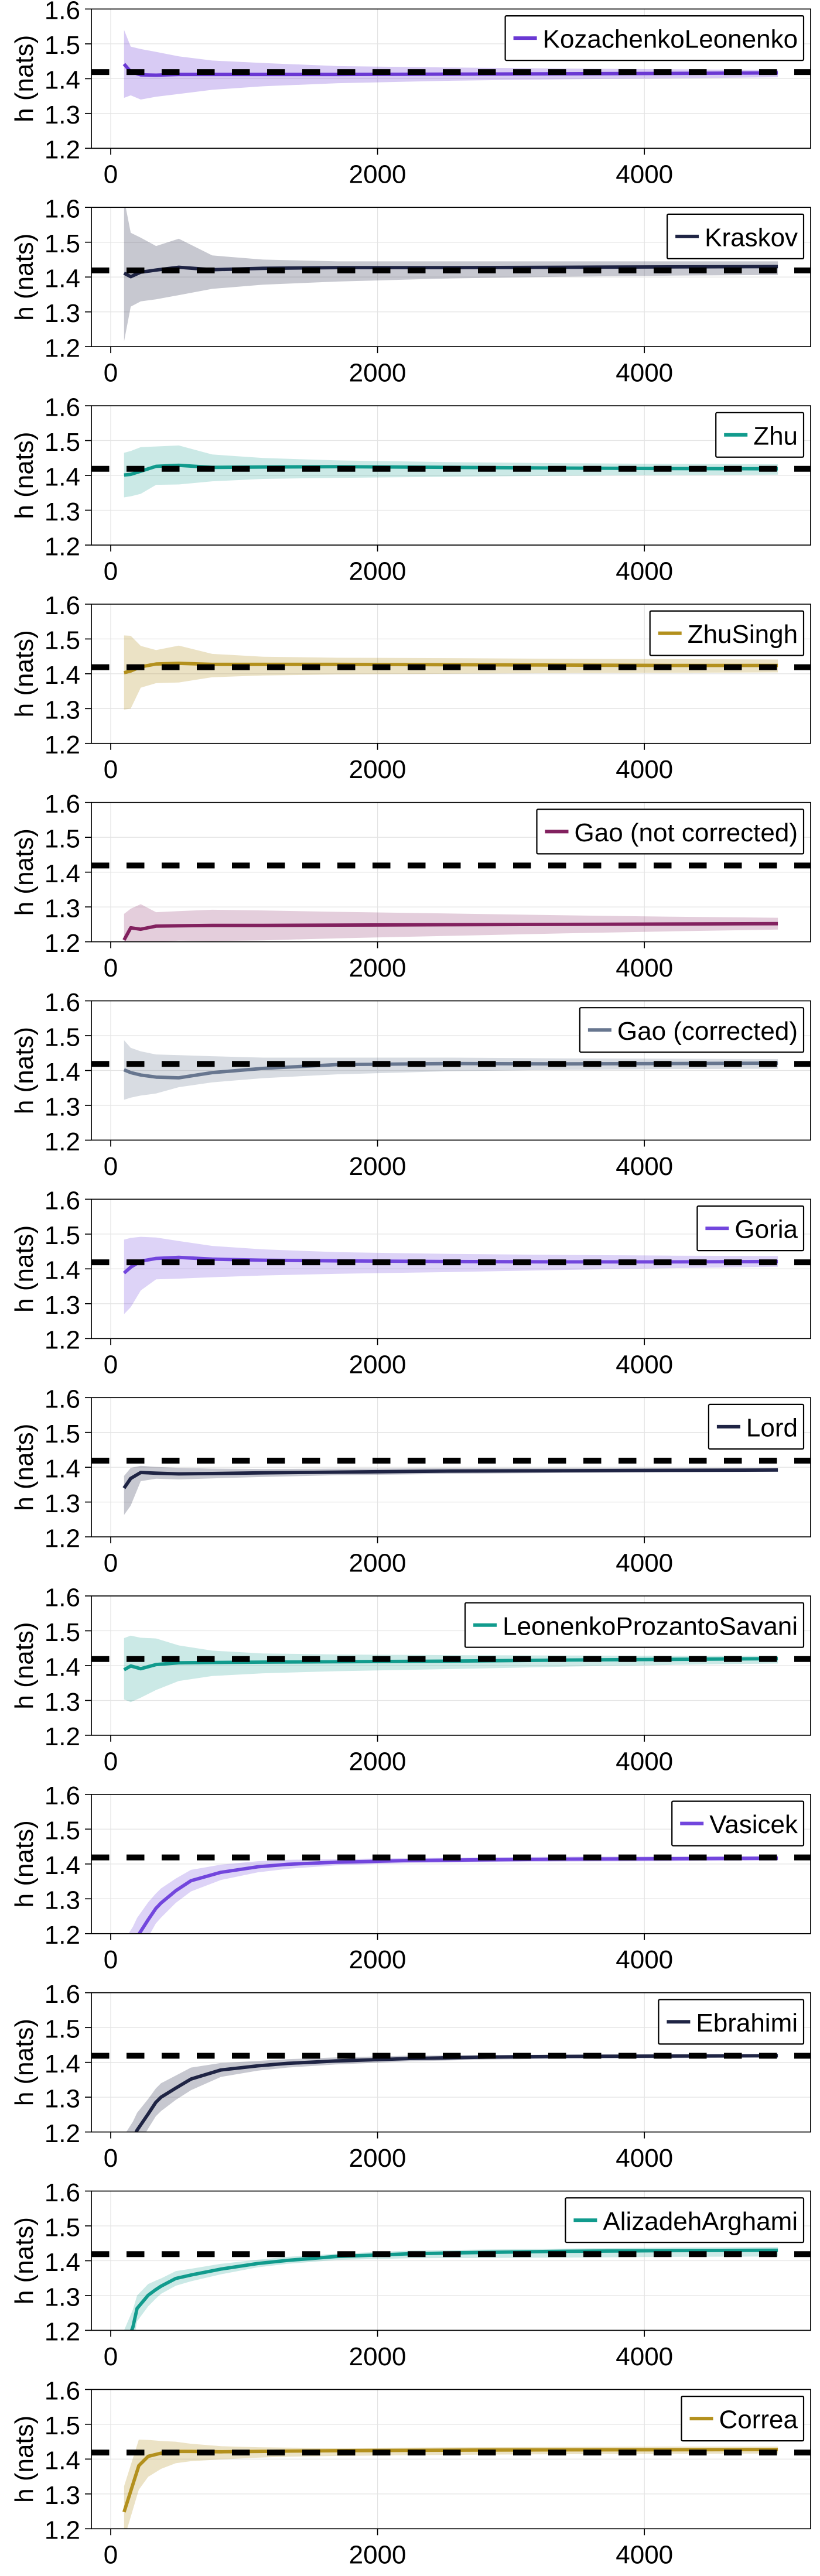  What do you see at coordinates (747, 2023) in the screenshot?
I see `svg-text: Ebrahimi` at bounding box center [747, 2023].